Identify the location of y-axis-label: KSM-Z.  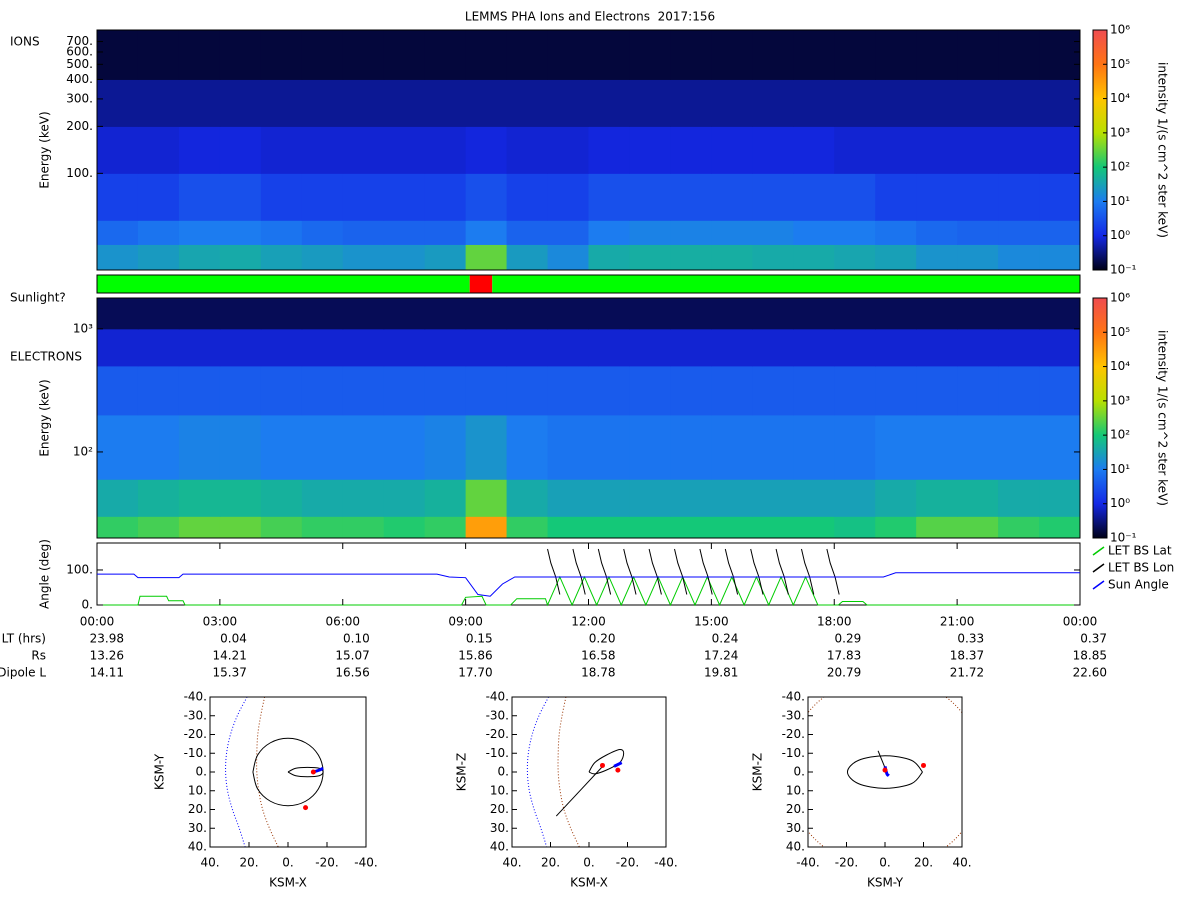
(758, 772).